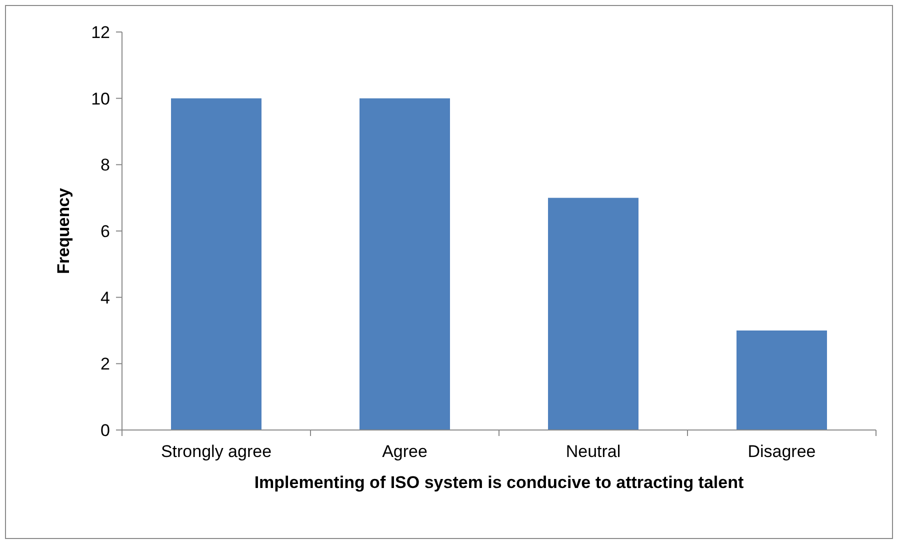  What do you see at coordinates (100, 98) in the screenshot?
I see `y-tick-label: 10` at bounding box center [100, 98].